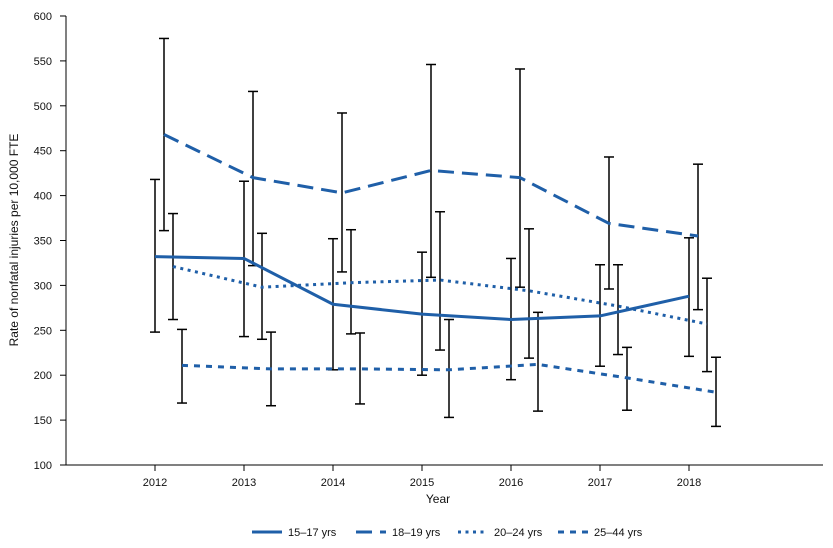  I want to click on legend: 15–17 yrs 18–19 yrs 20–24 yrs 25–44 yrs, so click(447, 533).